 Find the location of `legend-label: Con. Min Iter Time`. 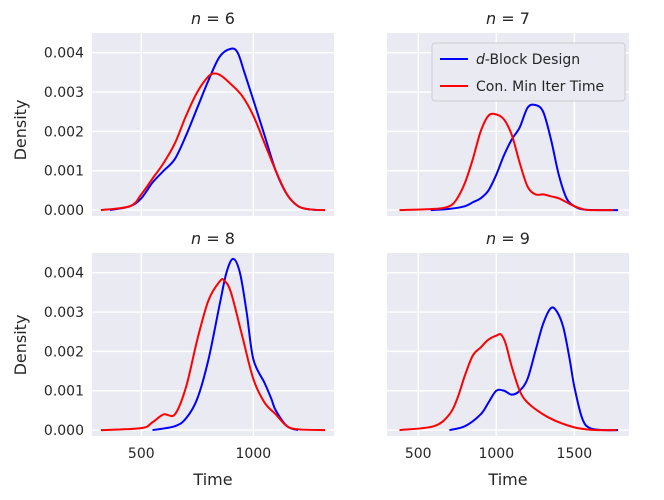

legend-label: Con. Min Iter Time is located at coordinates (540, 87).